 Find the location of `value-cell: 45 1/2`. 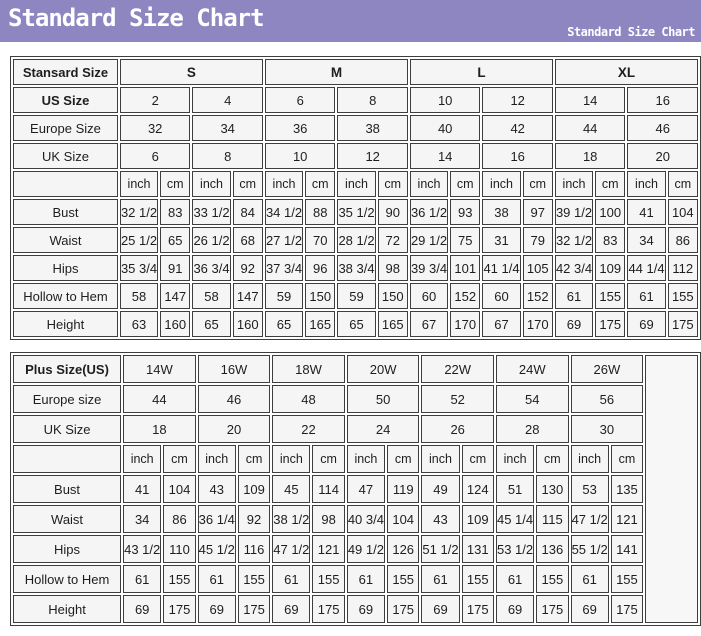

value-cell: 45 1/2 is located at coordinates (216, 549).